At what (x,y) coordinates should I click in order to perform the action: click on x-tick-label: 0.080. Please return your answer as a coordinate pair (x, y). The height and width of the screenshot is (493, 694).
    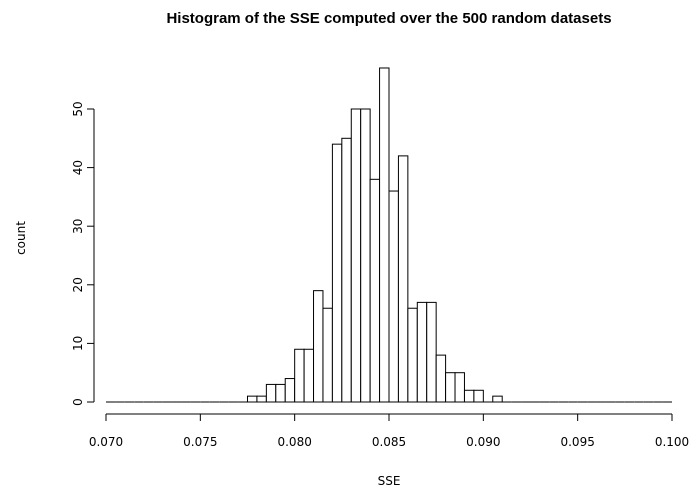
    Looking at the image, I should click on (294, 442).